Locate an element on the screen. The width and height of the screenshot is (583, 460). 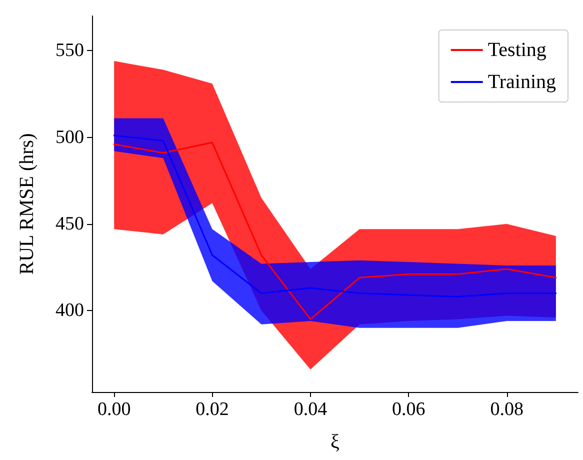
y-tick-label: 450 is located at coordinates (70, 223).